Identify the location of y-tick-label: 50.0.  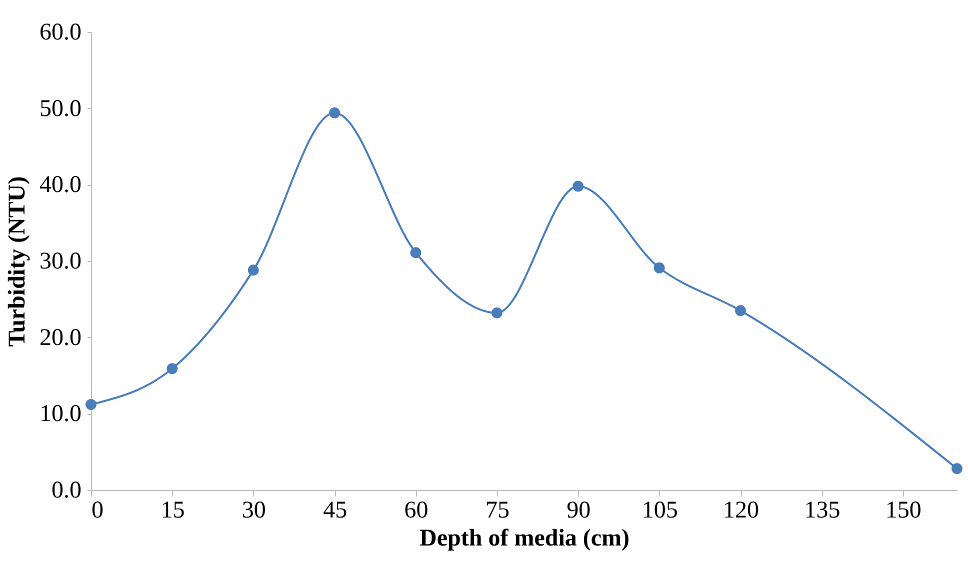
(61, 109).